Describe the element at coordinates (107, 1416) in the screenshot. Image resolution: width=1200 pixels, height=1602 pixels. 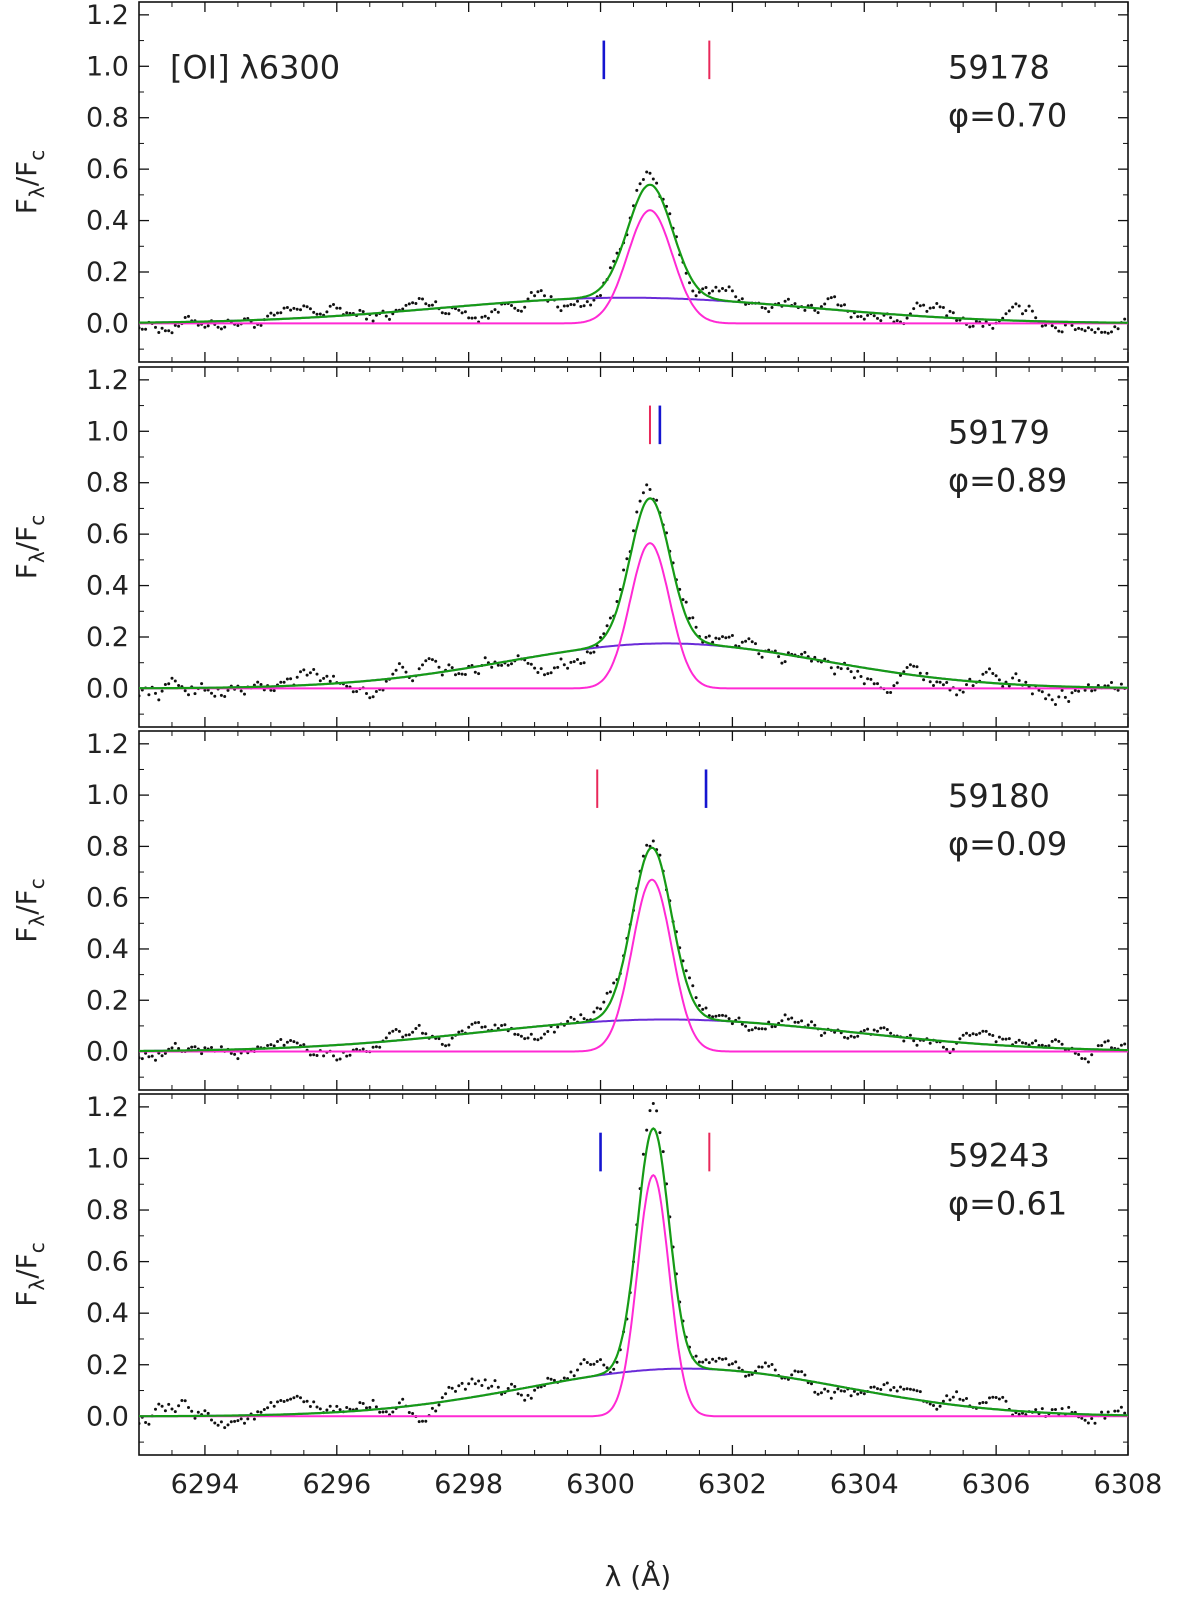
I see `y-tick-label: 0.0` at that location.